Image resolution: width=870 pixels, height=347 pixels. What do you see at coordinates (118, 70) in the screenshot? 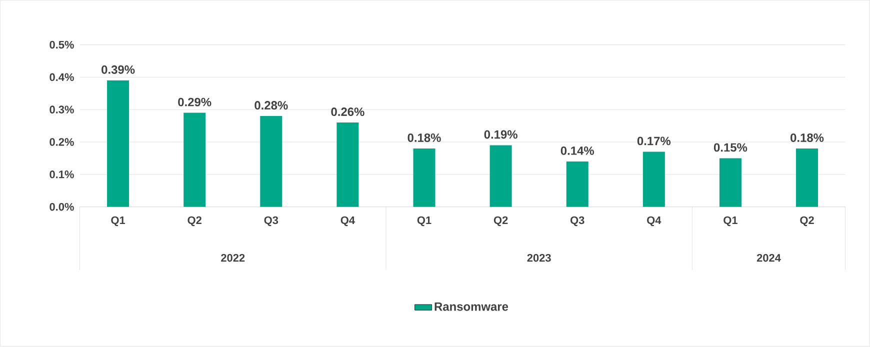
I see `data-label: 0.39%` at bounding box center [118, 70].